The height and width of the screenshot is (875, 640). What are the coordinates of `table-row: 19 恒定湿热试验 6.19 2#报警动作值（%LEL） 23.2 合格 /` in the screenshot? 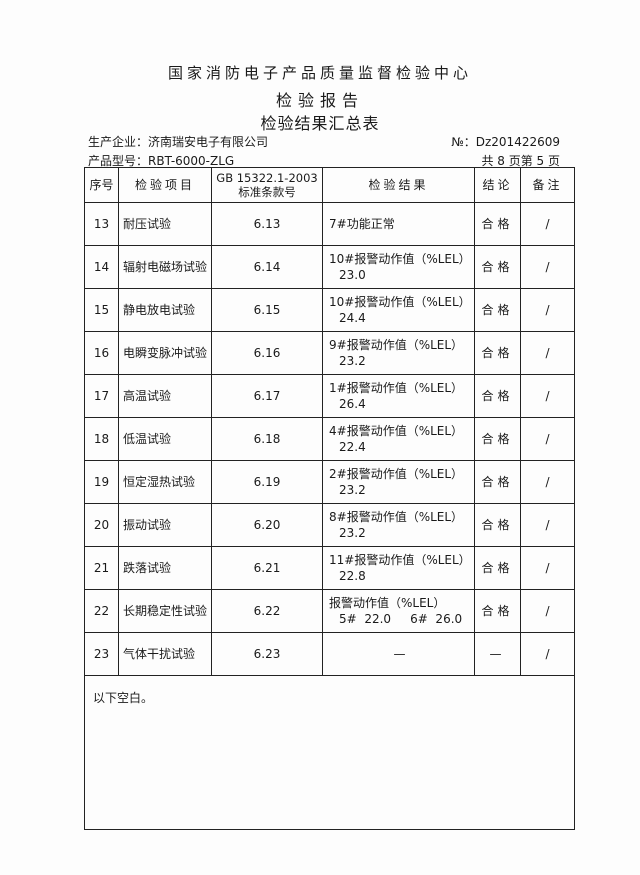 It's located at (329, 482).